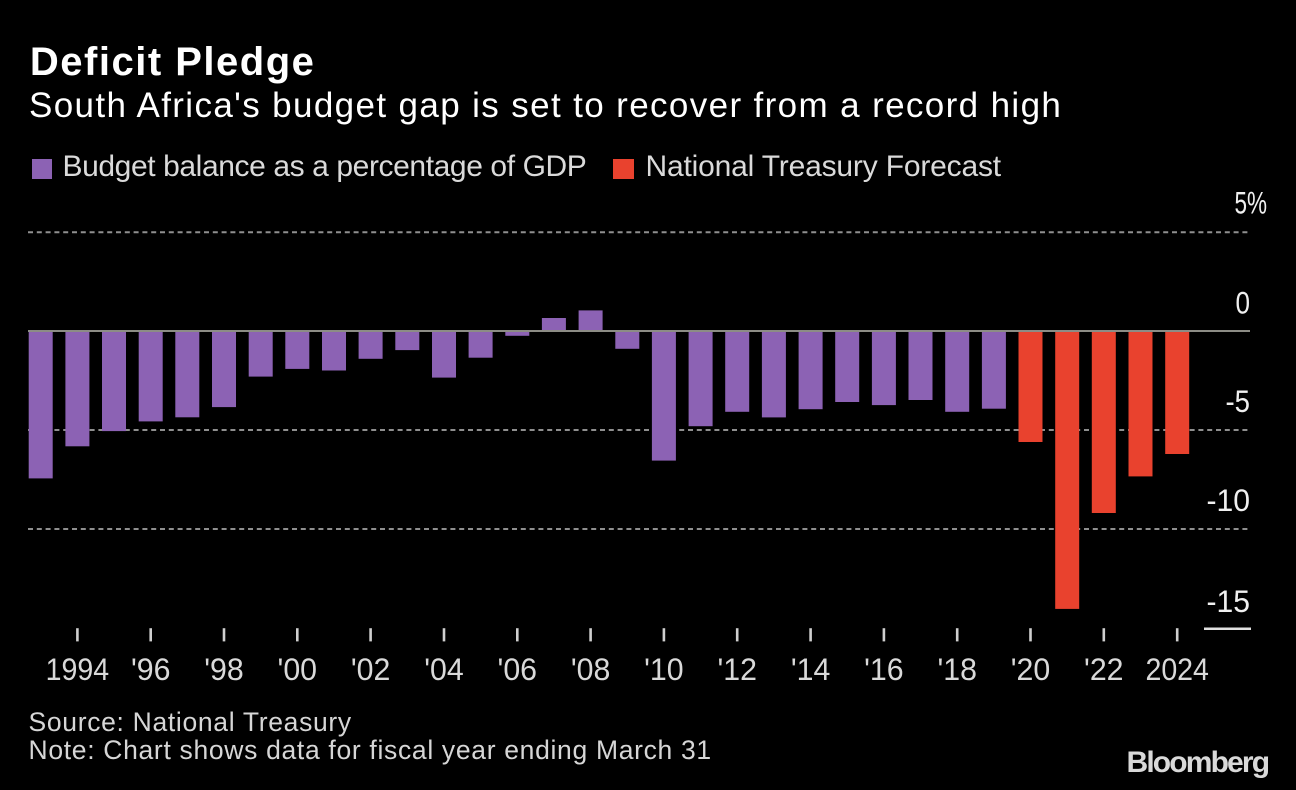 The width and height of the screenshot is (1296, 790). What do you see at coordinates (151, 669) in the screenshot?
I see `svg-text: '96` at bounding box center [151, 669].